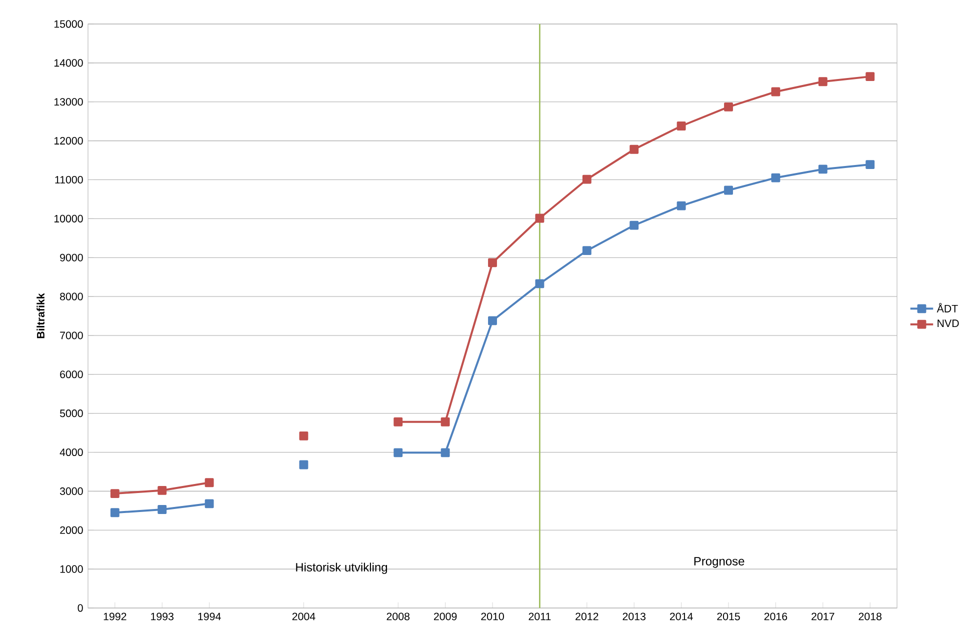 Image resolution: width=970 pixels, height=637 pixels. What do you see at coordinates (71, 336) in the screenshot?
I see `y-tick-label: 7000` at bounding box center [71, 336].